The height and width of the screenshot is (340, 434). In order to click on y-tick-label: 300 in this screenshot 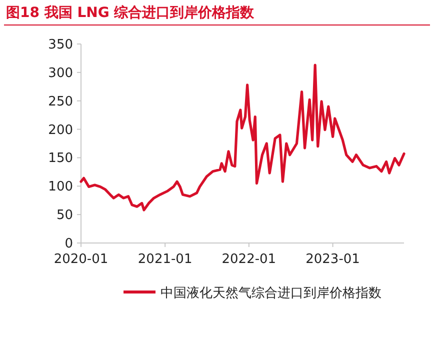, I will do `click(60, 73)`.